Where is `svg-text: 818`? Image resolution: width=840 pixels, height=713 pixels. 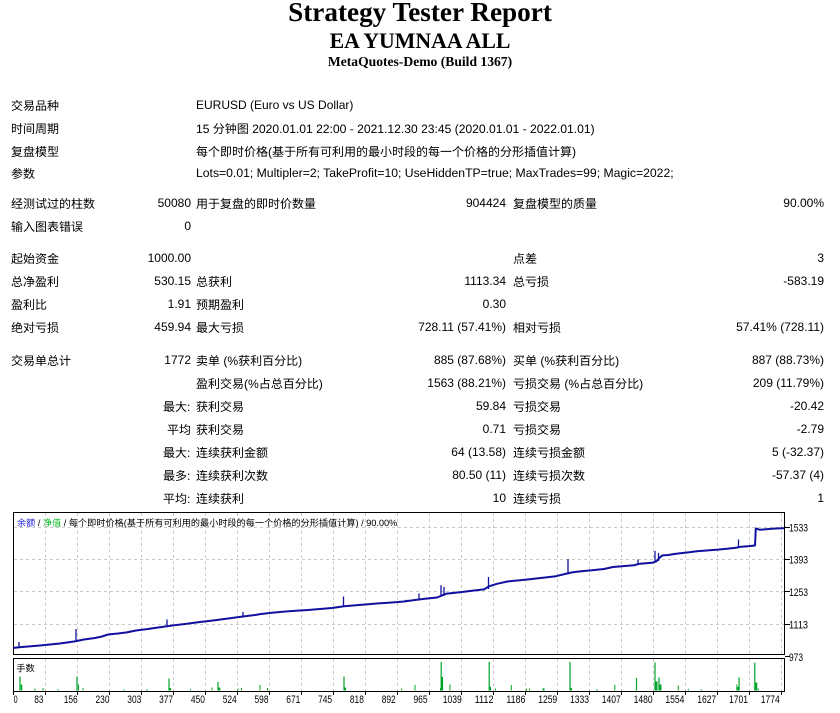 svg-text: 818 is located at coordinates (357, 700).